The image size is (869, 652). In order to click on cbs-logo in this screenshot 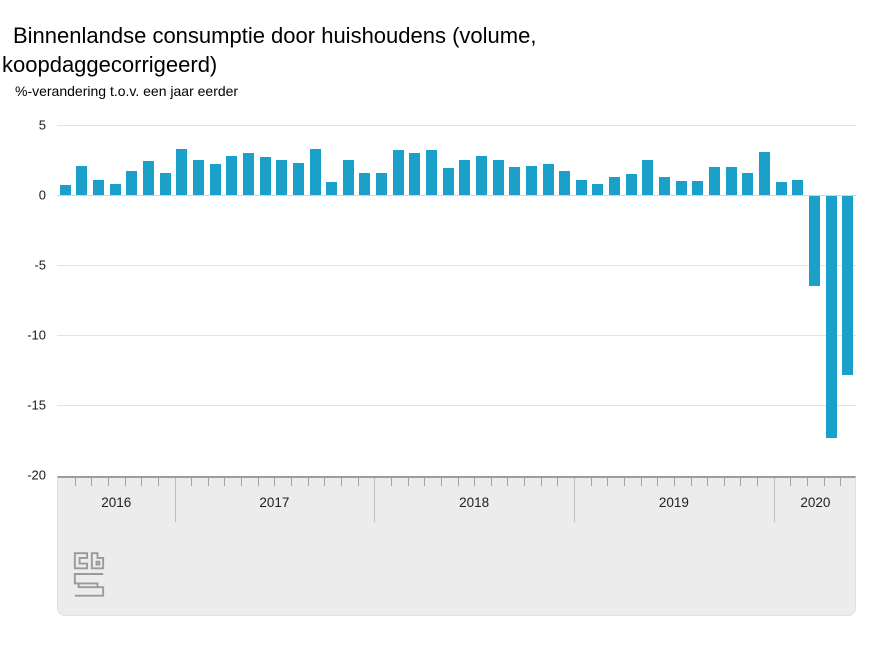, I will do `click(89, 574)`.